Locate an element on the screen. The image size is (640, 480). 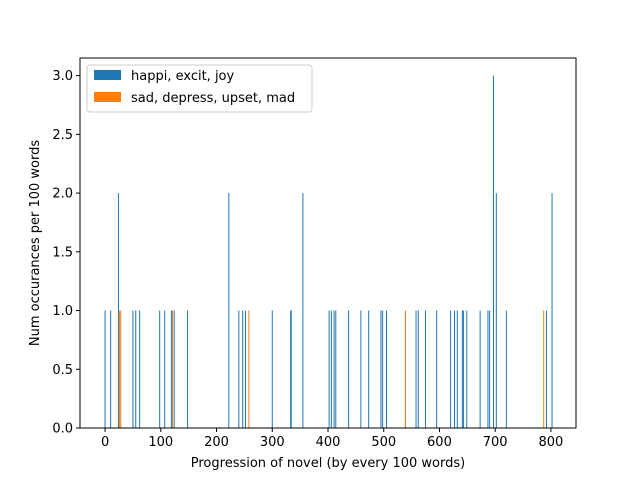
legend-label-happy: happi, excit, joy is located at coordinates (183, 76).